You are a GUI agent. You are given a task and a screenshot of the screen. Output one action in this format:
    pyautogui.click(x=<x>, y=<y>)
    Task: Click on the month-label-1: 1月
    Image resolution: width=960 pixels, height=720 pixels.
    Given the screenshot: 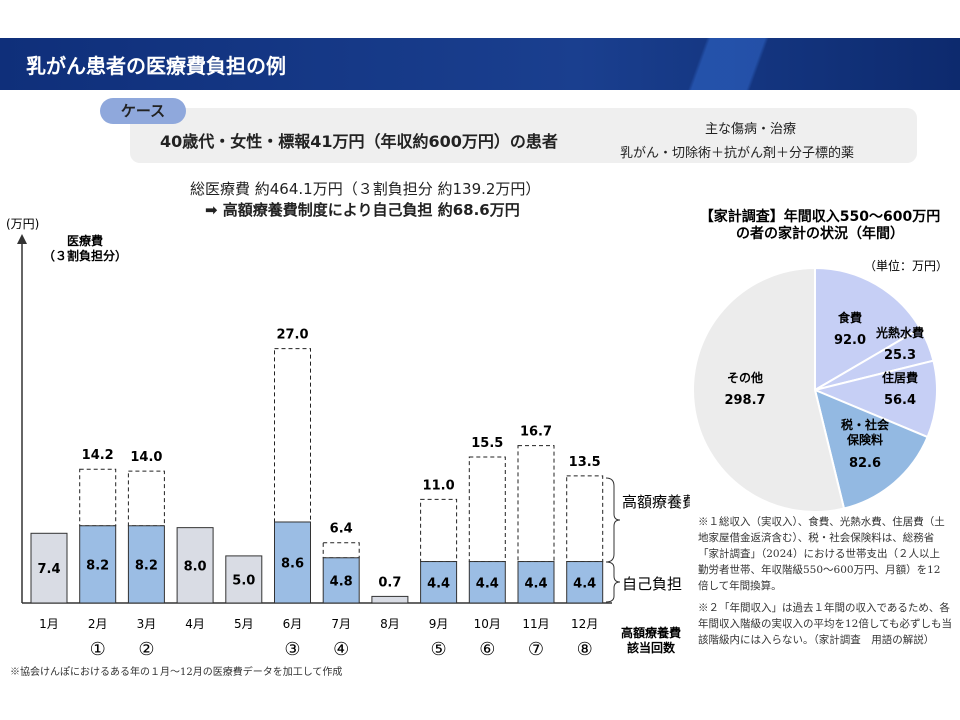 What is the action you would take?
    pyautogui.click(x=49, y=624)
    